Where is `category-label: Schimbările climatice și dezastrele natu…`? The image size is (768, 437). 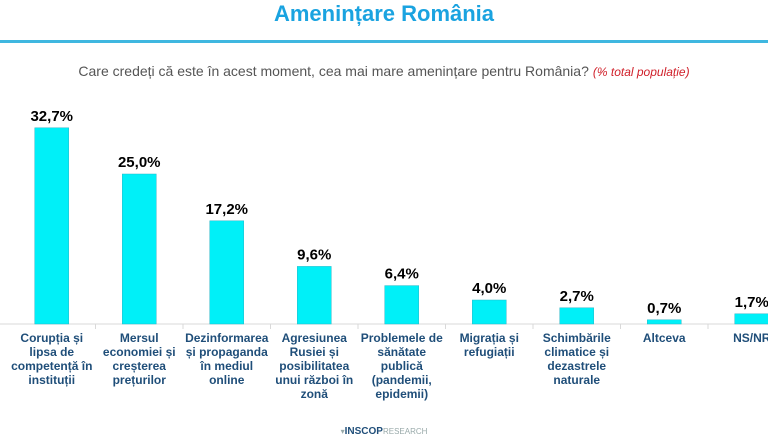 category-label: Schimbările climatice și dezastrele natu… is located at coordinates (576, 359).